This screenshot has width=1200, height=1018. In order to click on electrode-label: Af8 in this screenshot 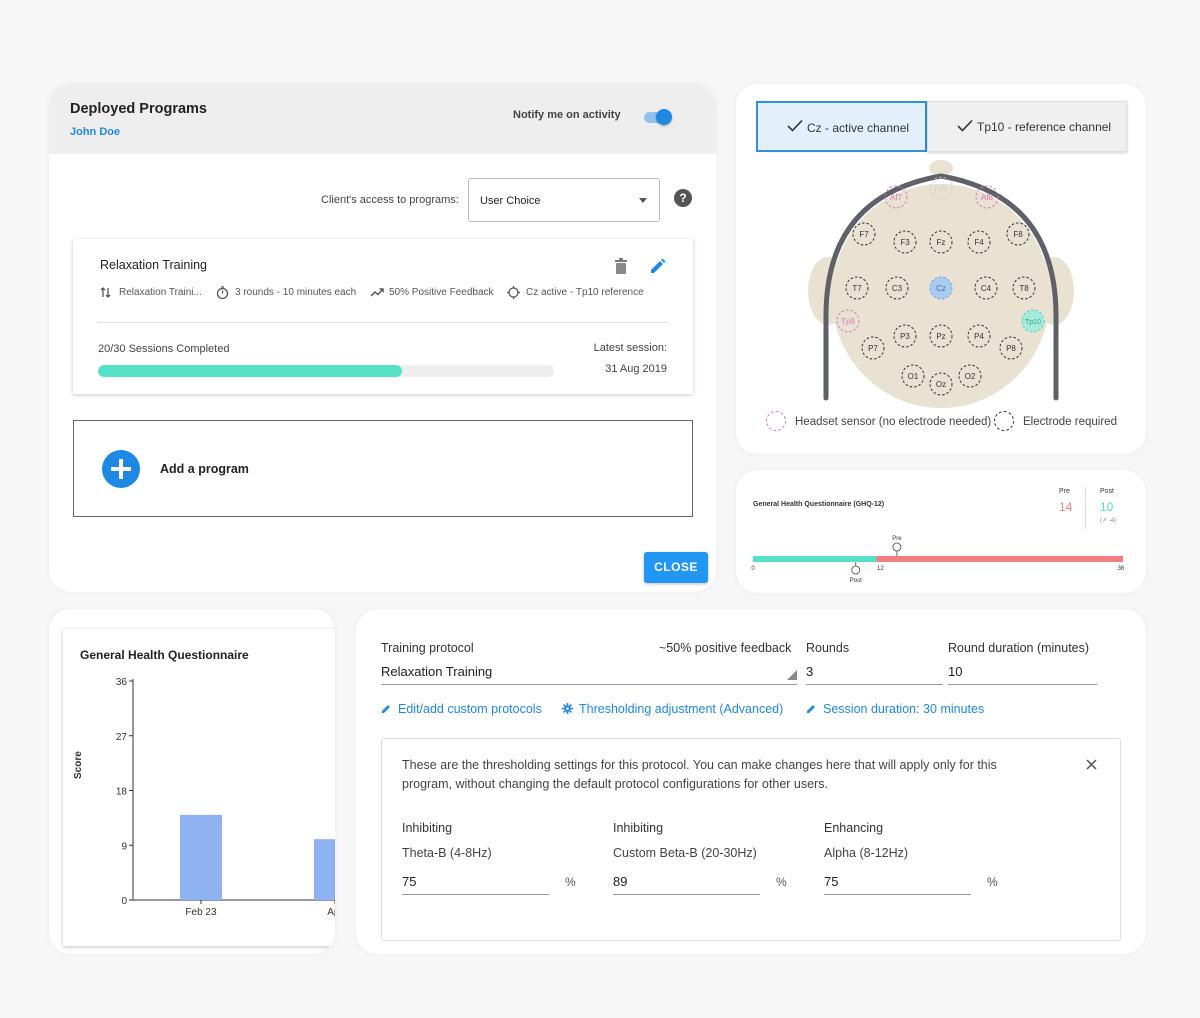, I will do `click(987, 197)`.